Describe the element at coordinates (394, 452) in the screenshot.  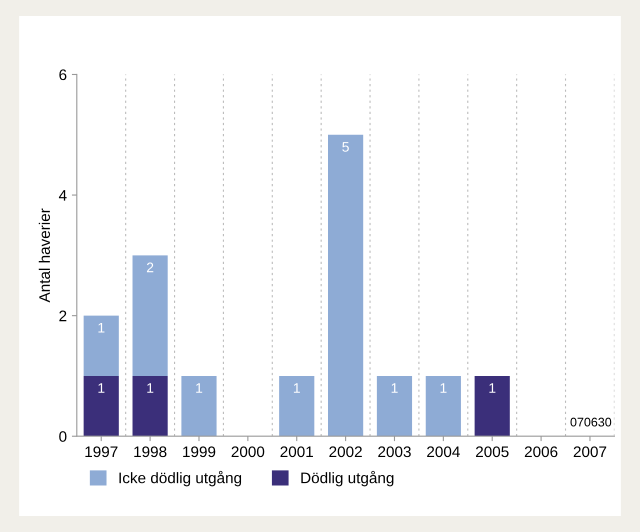
I see `x-tick-label: 2003` at that location.